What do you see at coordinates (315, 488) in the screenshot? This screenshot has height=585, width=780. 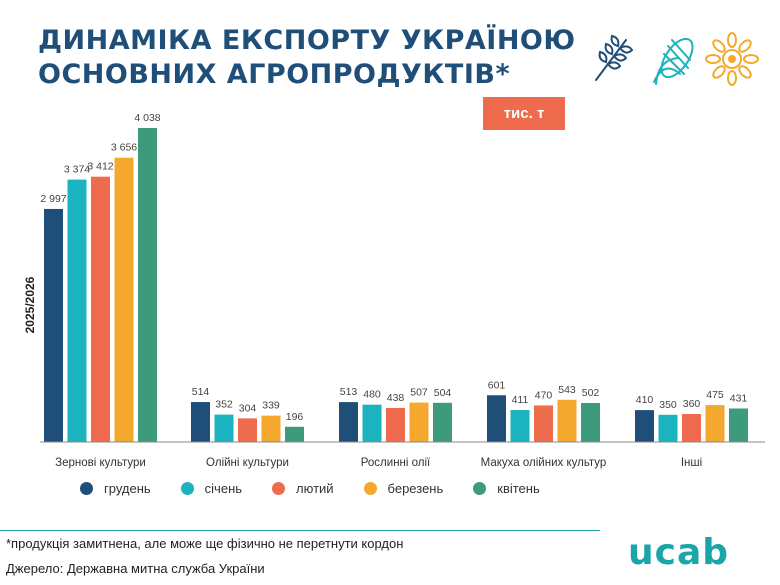 I see `legend-label: лютий` at bounding box center [315, 488].